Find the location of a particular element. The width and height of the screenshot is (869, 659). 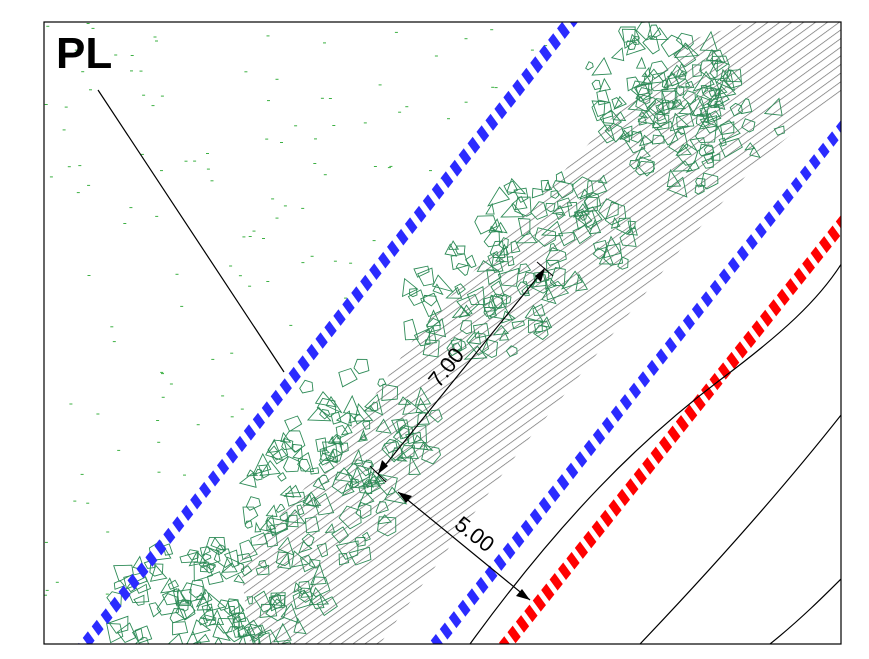

pl-leader-line is located at coordinates (191, 231).